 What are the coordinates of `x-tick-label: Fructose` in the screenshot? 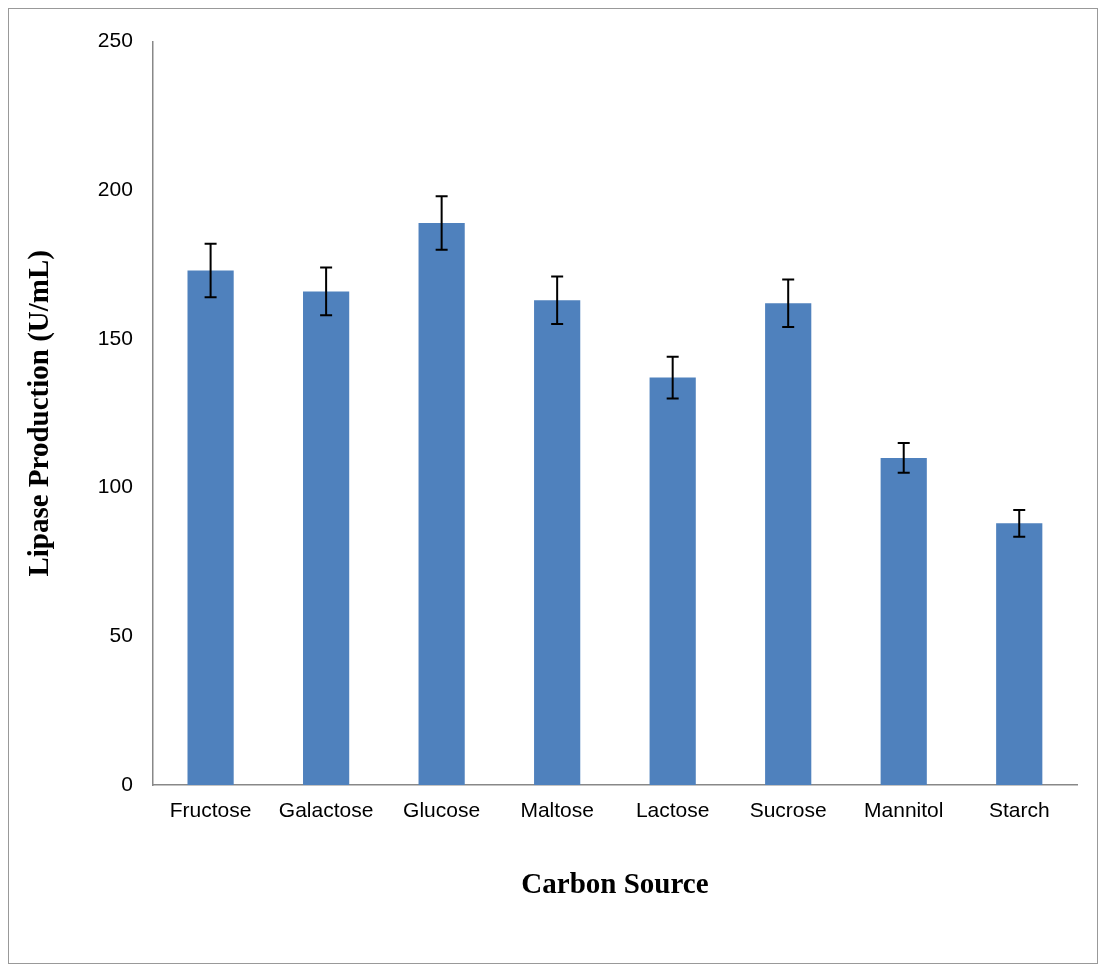 It's located at (210, 810).